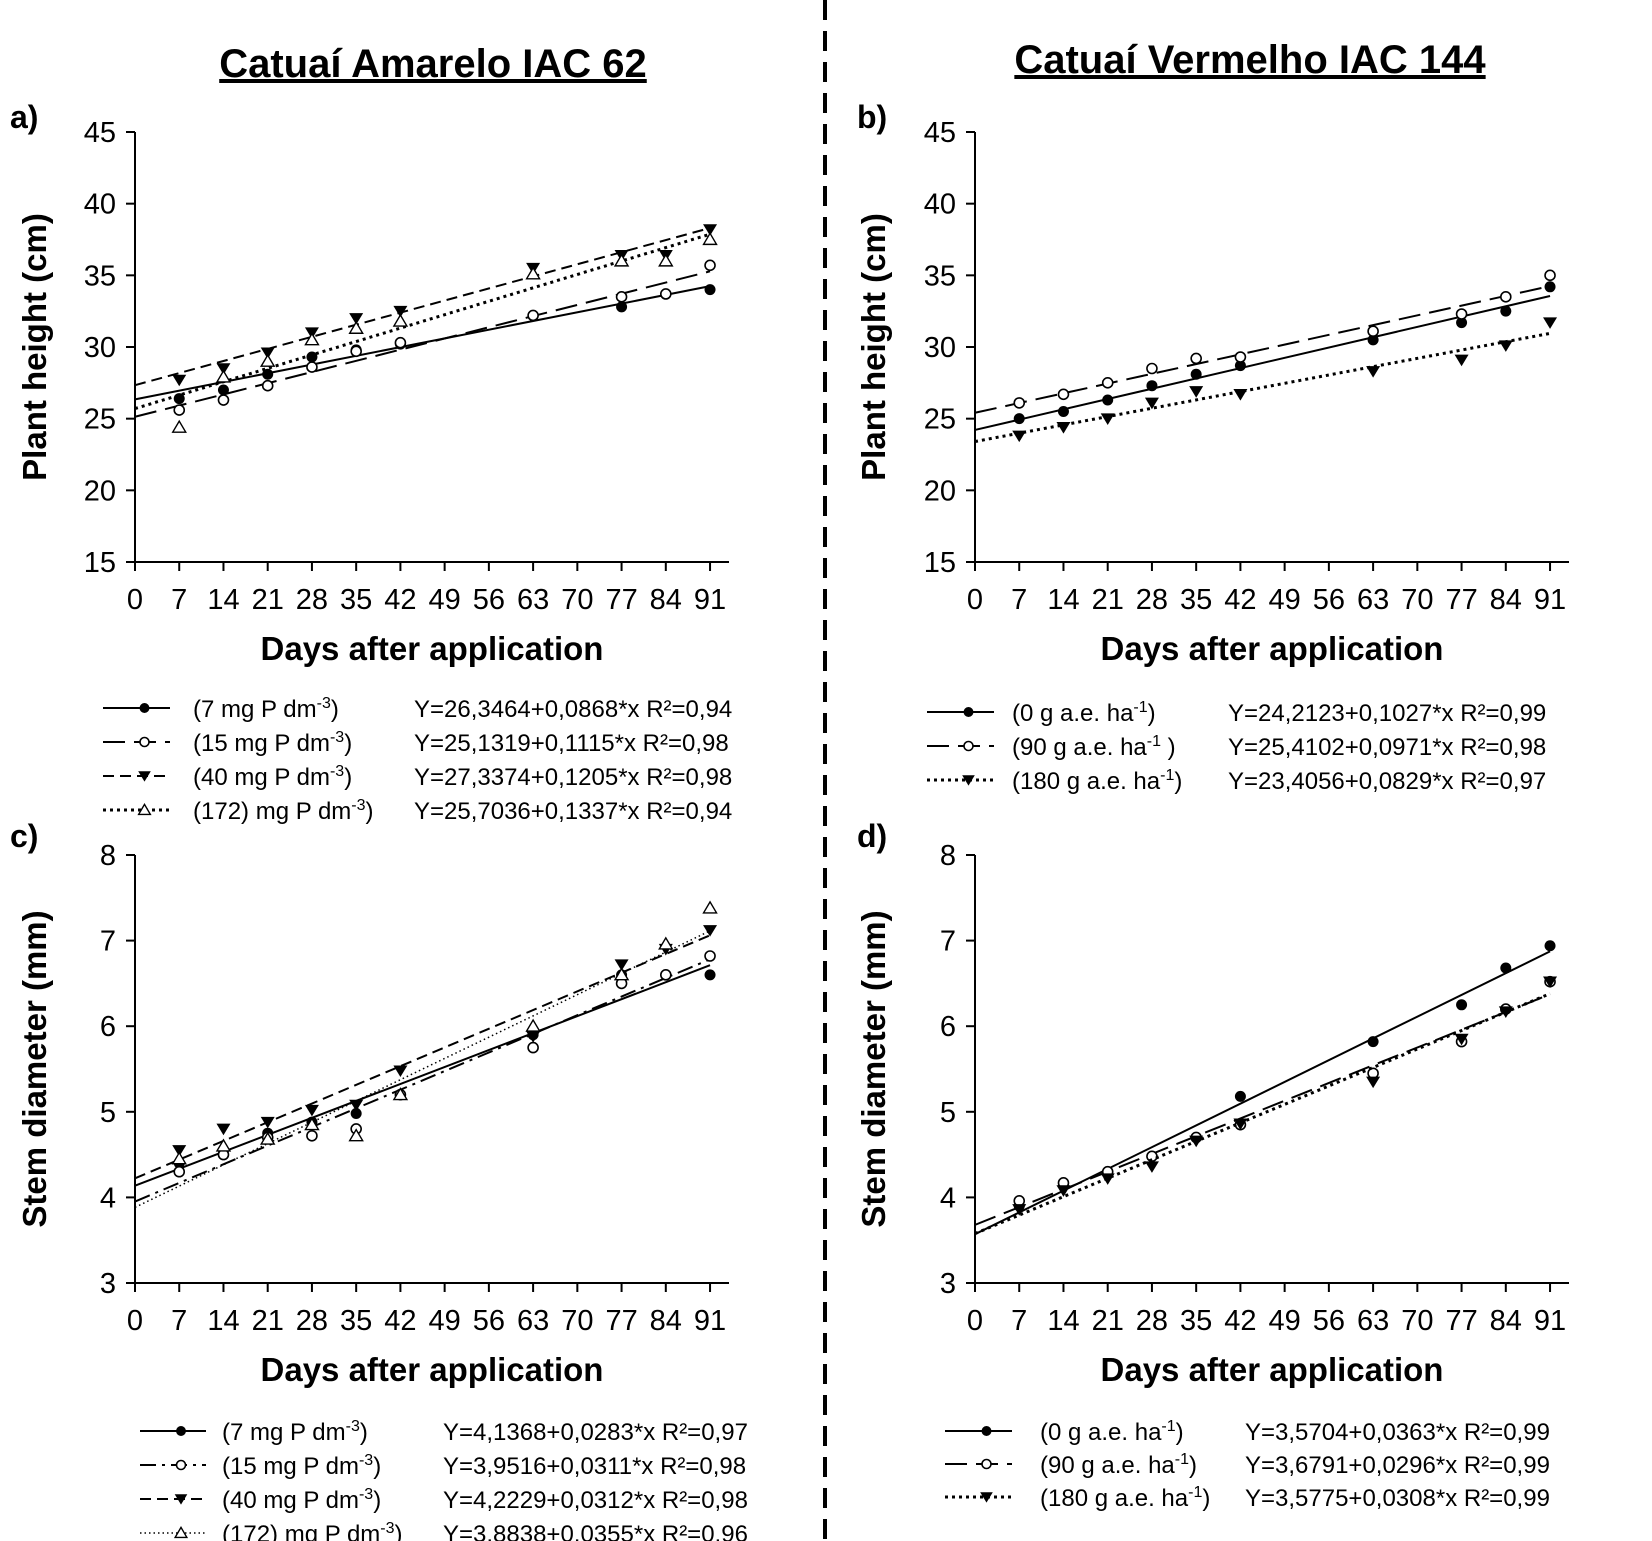  What do you see at coordinates (975, 1321) in the screenshot?
I see `x-tick-label: 0` at bounding box center [975, 1321].